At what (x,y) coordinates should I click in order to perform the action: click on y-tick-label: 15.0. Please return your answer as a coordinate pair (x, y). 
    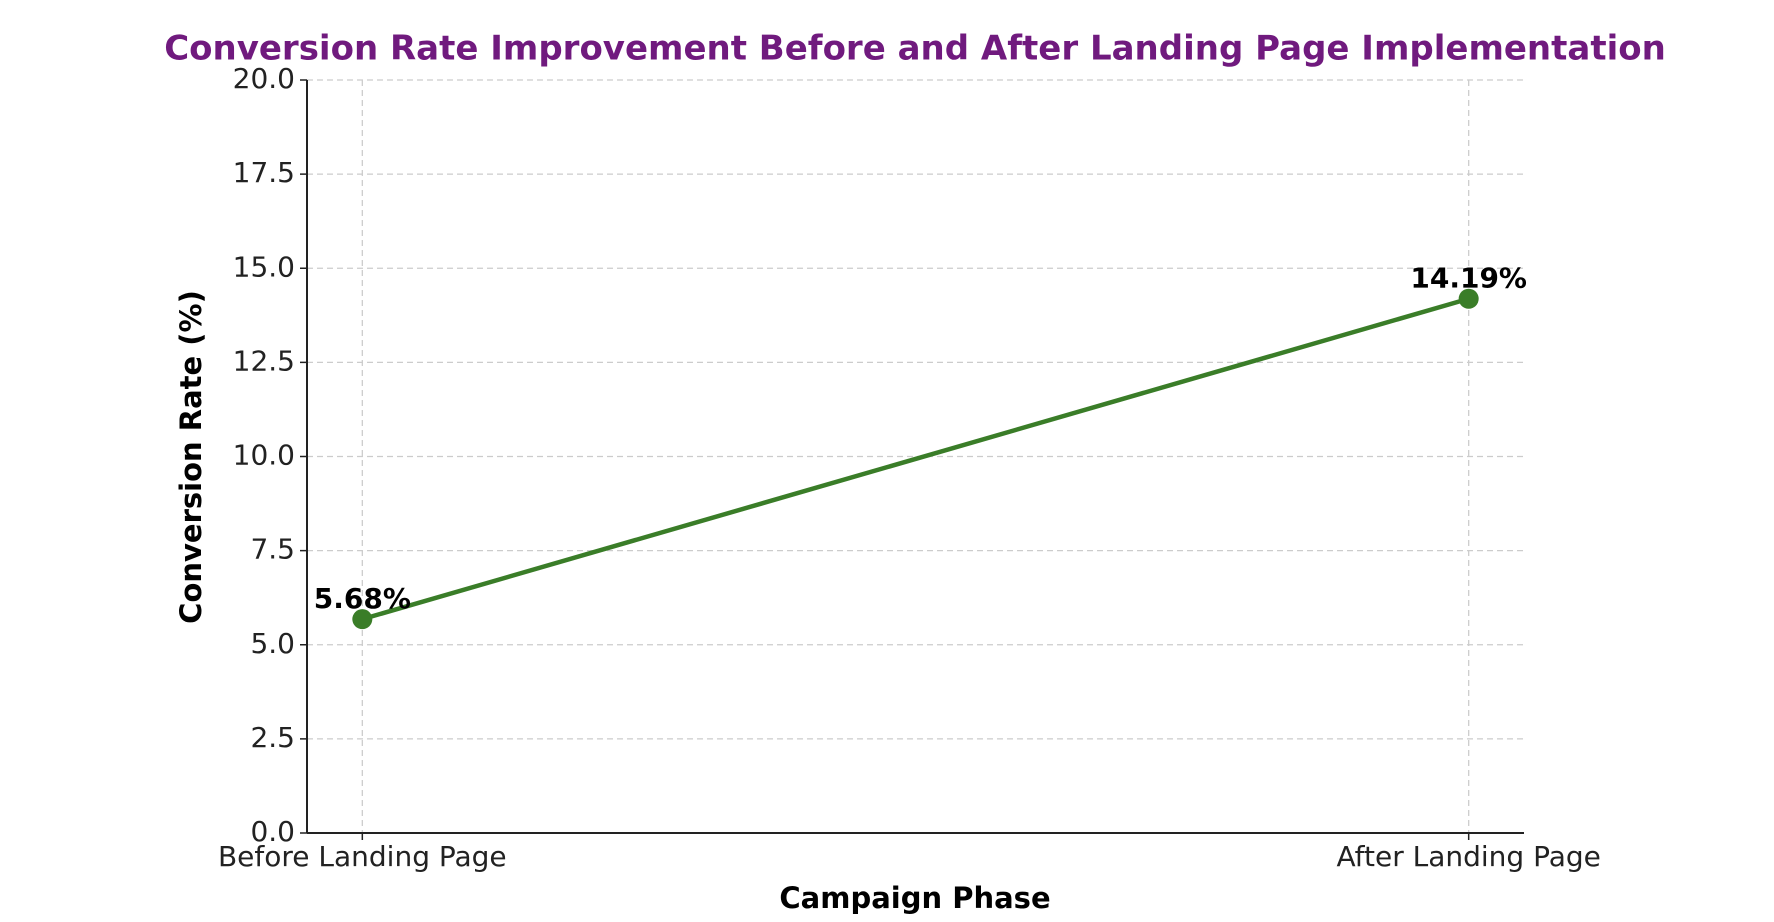
    Looking at the image, I should click on (264, 266).